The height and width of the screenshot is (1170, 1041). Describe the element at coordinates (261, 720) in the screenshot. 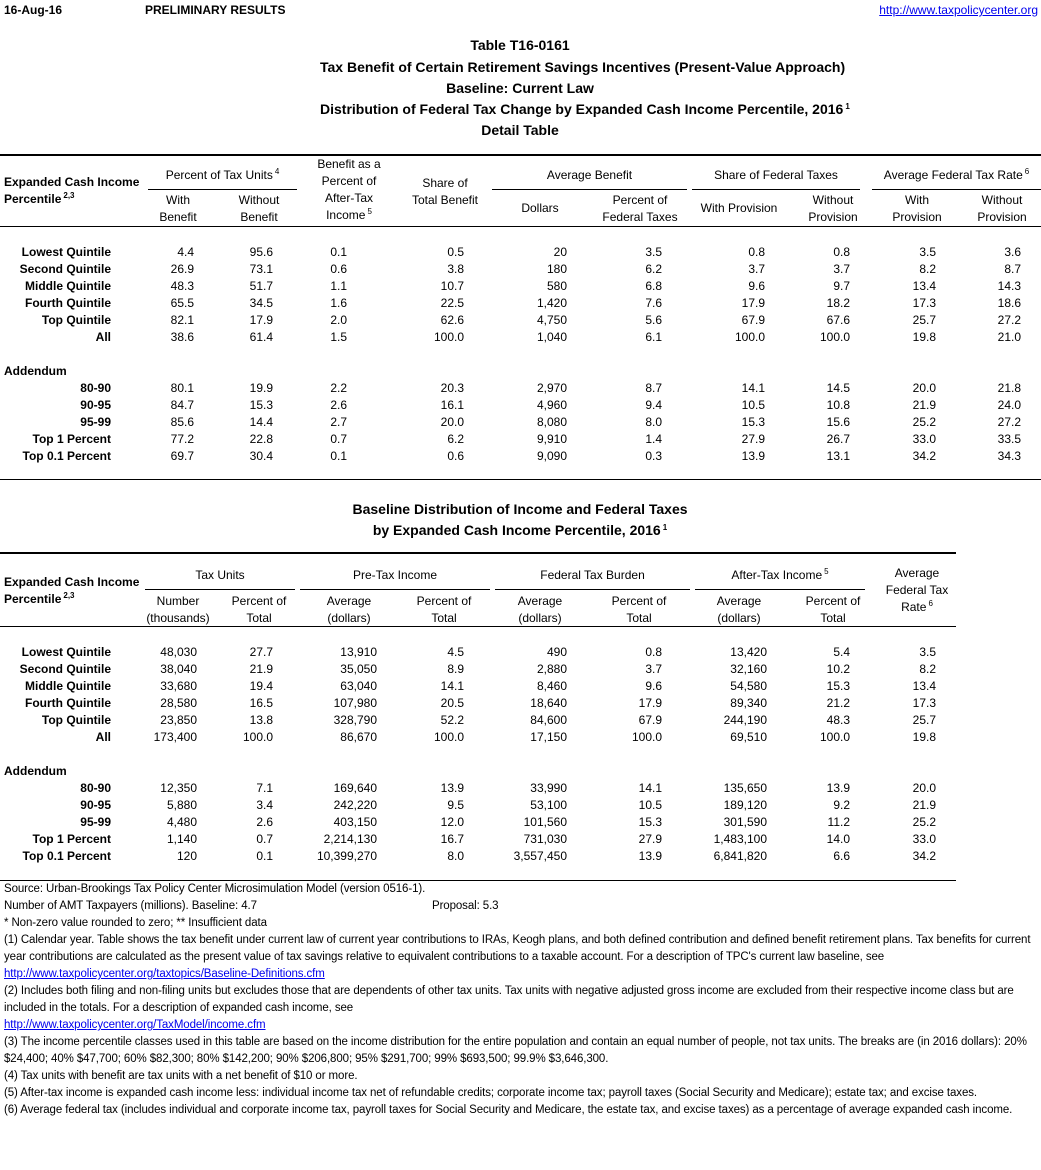

I see `cell: 13.8` at that location.